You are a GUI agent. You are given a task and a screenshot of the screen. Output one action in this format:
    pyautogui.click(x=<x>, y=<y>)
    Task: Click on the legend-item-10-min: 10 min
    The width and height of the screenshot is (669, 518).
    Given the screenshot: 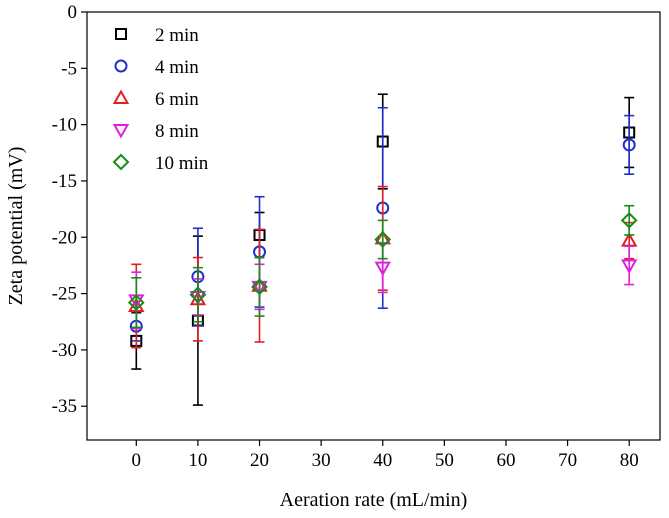 What is the action you would take?
    pyautogui.click(x=160, y=163)
    